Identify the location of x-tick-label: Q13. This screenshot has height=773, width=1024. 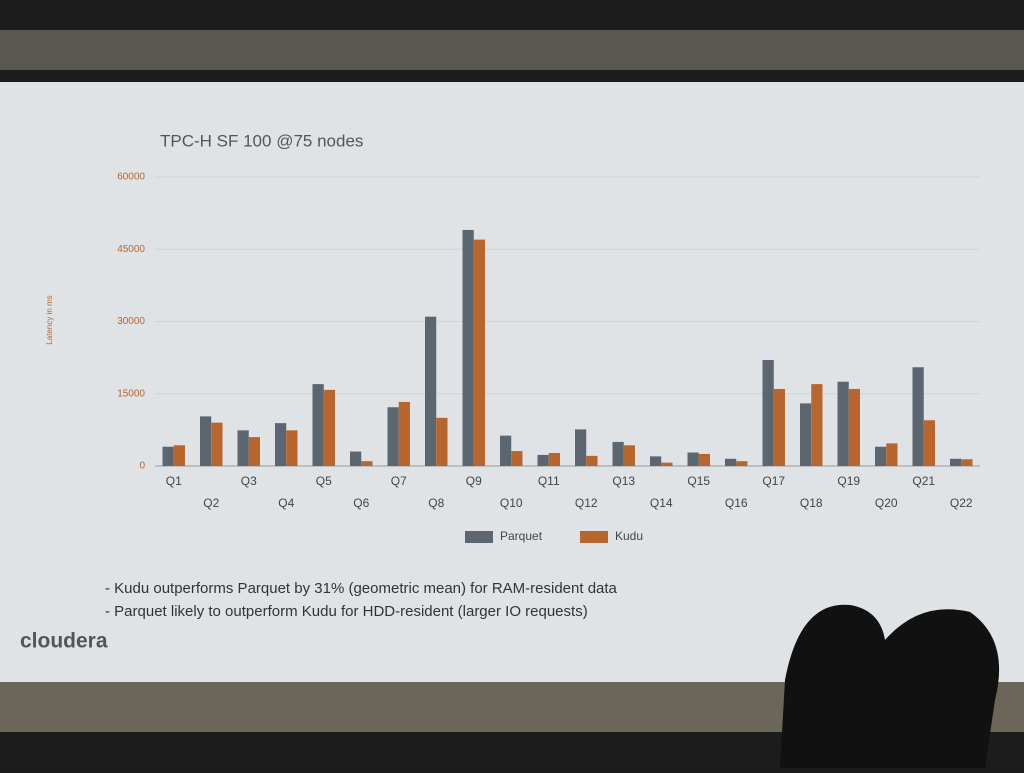
(623, 481).